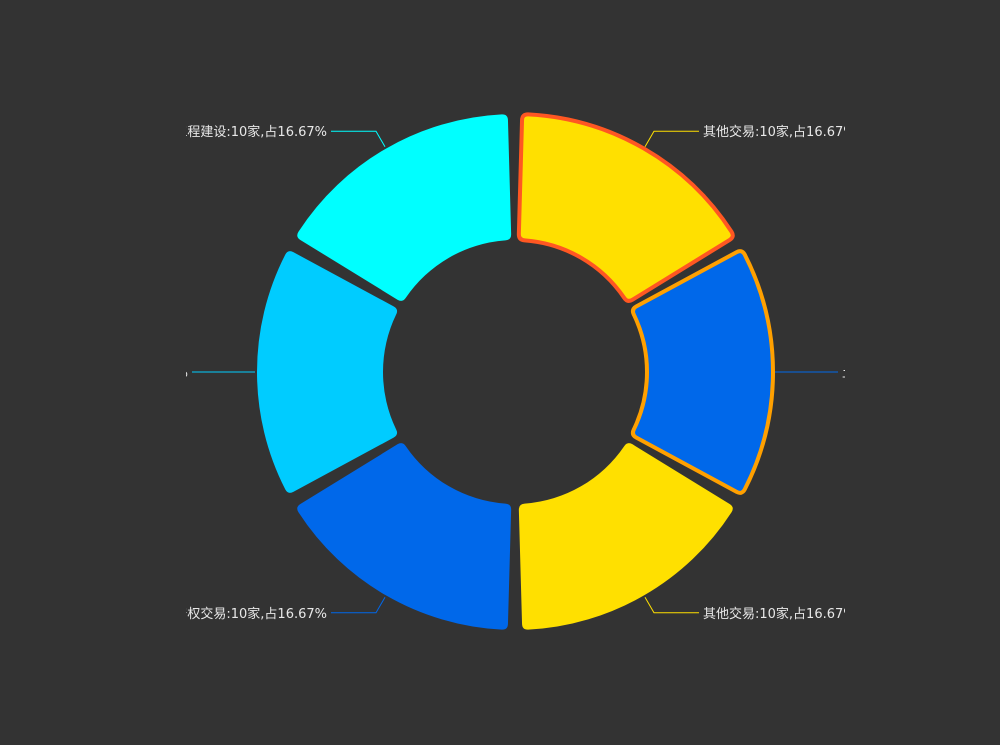 This screenshot has height=745, width=1000. I want to click on donut-slice-label-6: 工程建设:10家,占16.67%, so click(250, 132).